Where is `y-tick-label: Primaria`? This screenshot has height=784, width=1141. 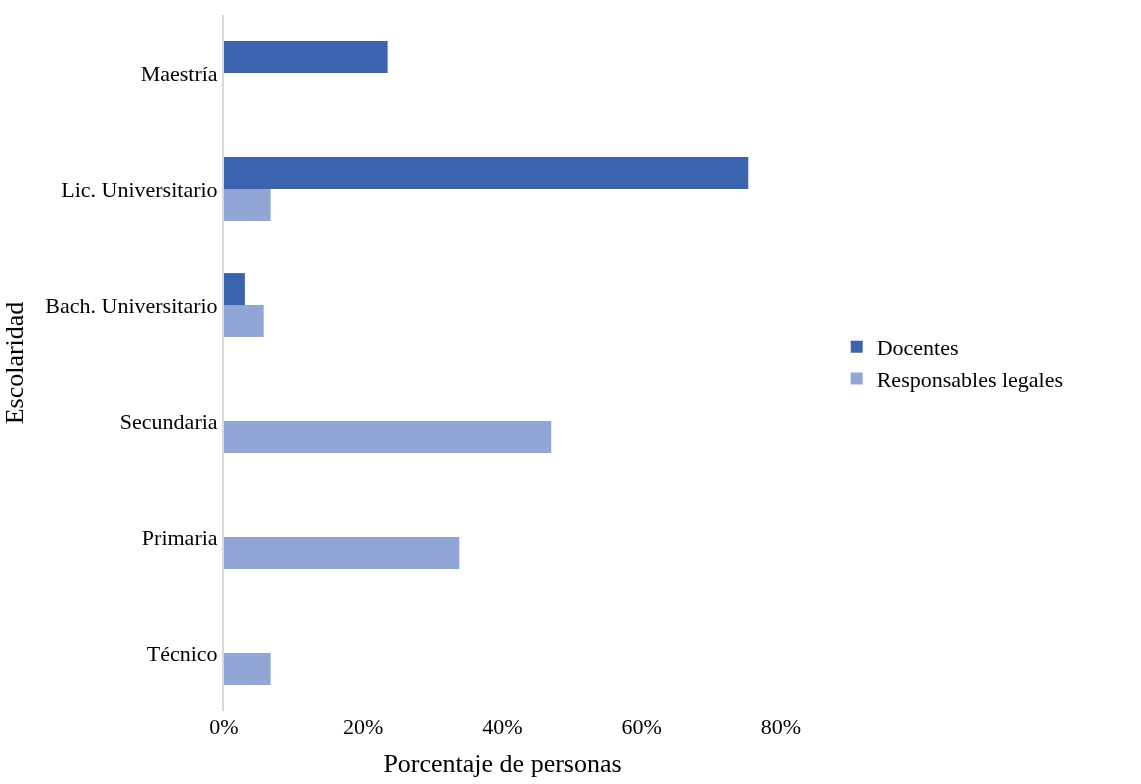 y-tick-label: Primaria is located at coordinates (179, 537).